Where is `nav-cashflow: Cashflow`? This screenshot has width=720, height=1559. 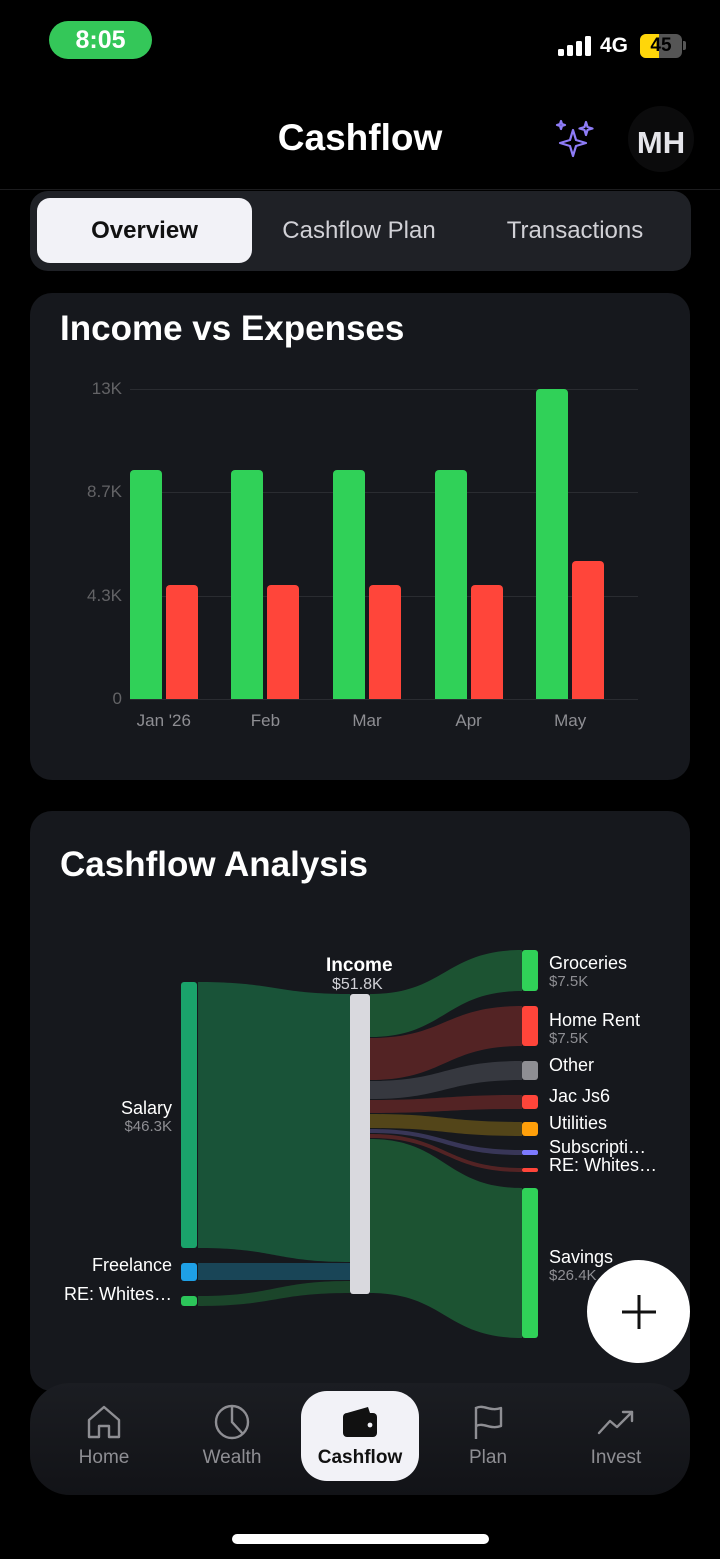 nav-cashflow: Cashflow is located at coordinates (360, 1436).